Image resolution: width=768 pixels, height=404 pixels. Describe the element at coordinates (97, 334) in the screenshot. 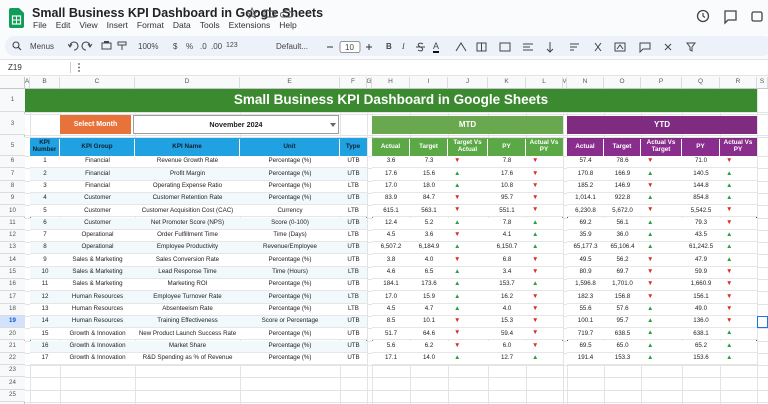

I see `table-cell: Growth & Innovation` at that location.